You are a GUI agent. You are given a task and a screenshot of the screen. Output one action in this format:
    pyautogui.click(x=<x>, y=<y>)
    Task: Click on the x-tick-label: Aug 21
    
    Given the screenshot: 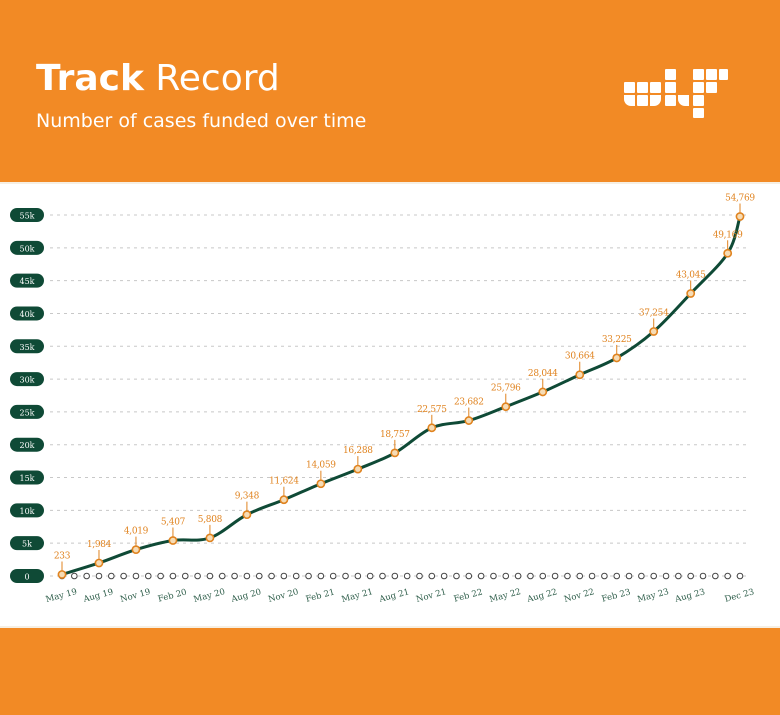 What is the action you would take?
    pyautogui.click(x=393, y=596)
    